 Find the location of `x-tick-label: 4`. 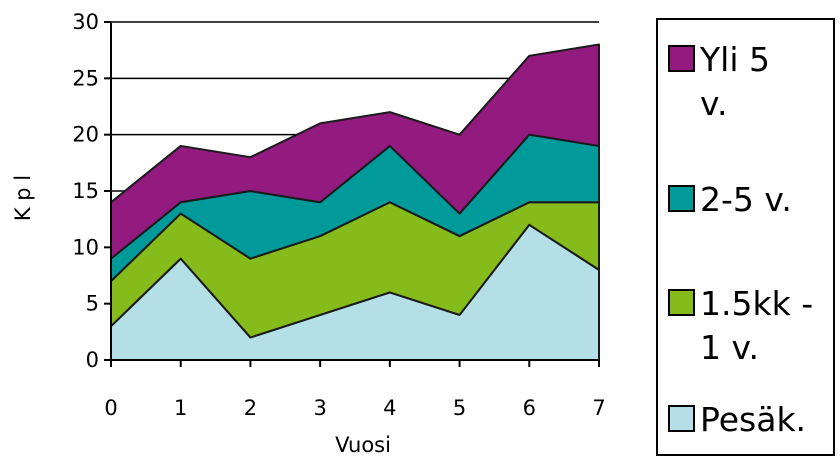

x-tick-label: 4 is located at coordinates (389, 408).